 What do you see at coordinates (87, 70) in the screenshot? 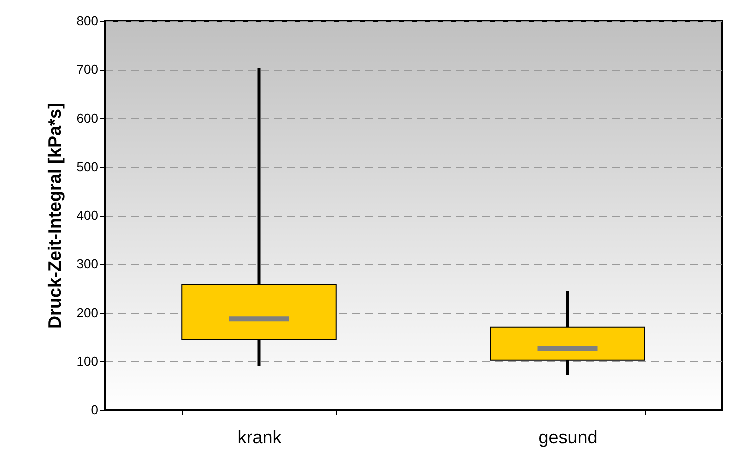
I see `y-tick-label: 700` at bounding box center [87, 70].